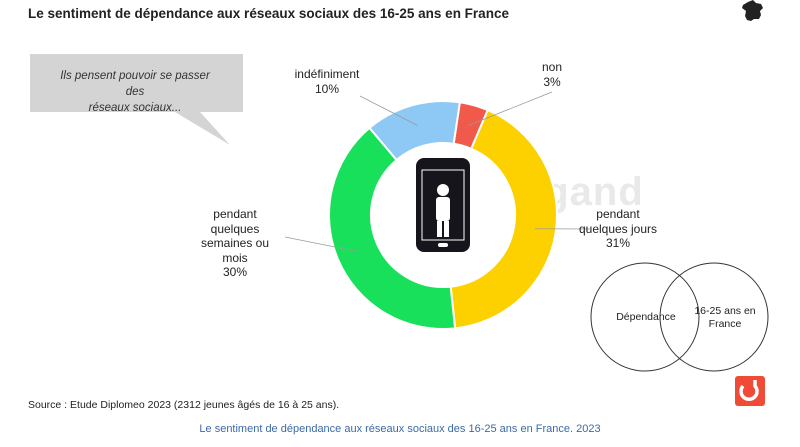 This screenshot has width=800, height=447. I want to click on data-label-text: semaines ou, so click(235, 243).